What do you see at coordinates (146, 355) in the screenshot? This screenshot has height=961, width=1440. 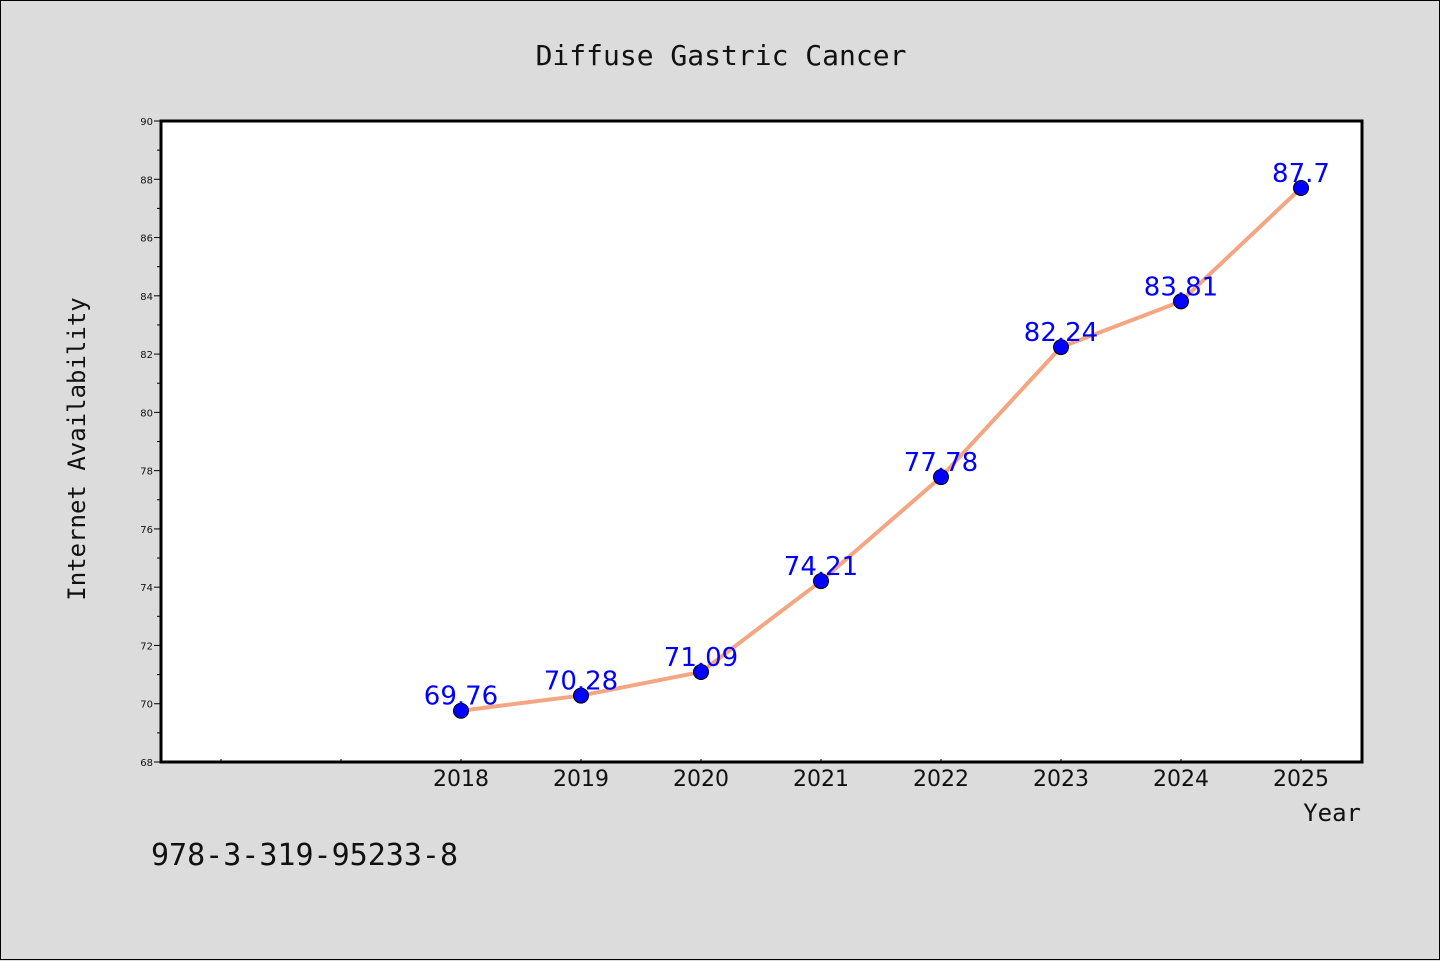 I see `y-tick-label: 82` at bounding box center [146, 355].